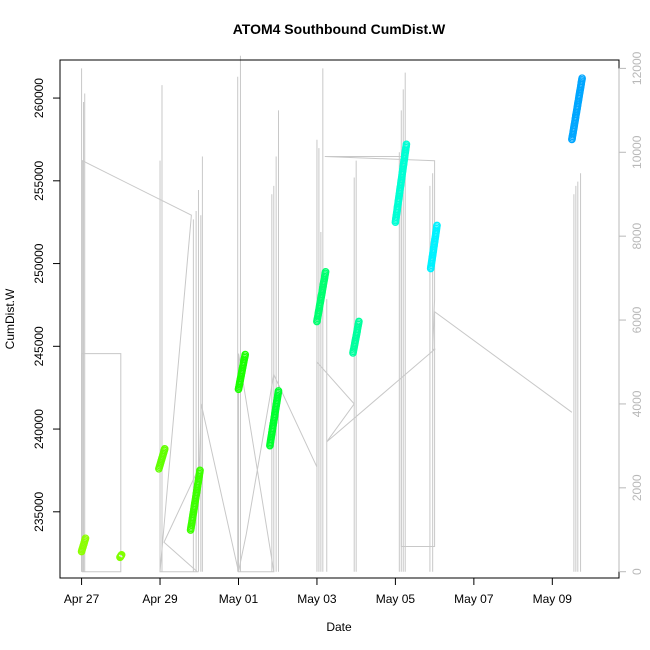 Image resolution: width=650 pixels, height=650 pixels. I want to click on y-tick-label: 250000, so click(39, 263).